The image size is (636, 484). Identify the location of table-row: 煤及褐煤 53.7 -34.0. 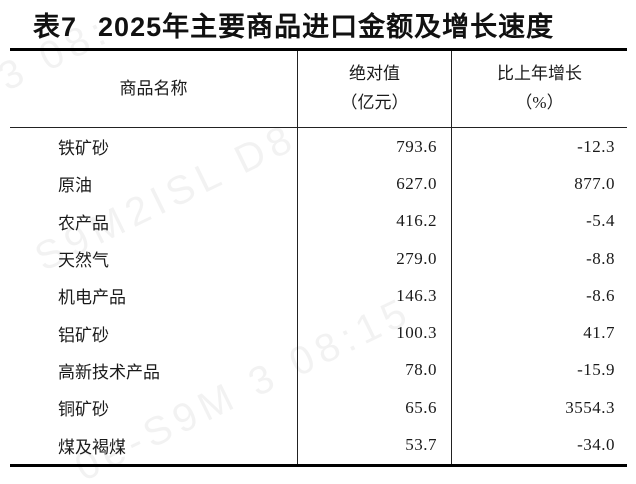
(318, 445).